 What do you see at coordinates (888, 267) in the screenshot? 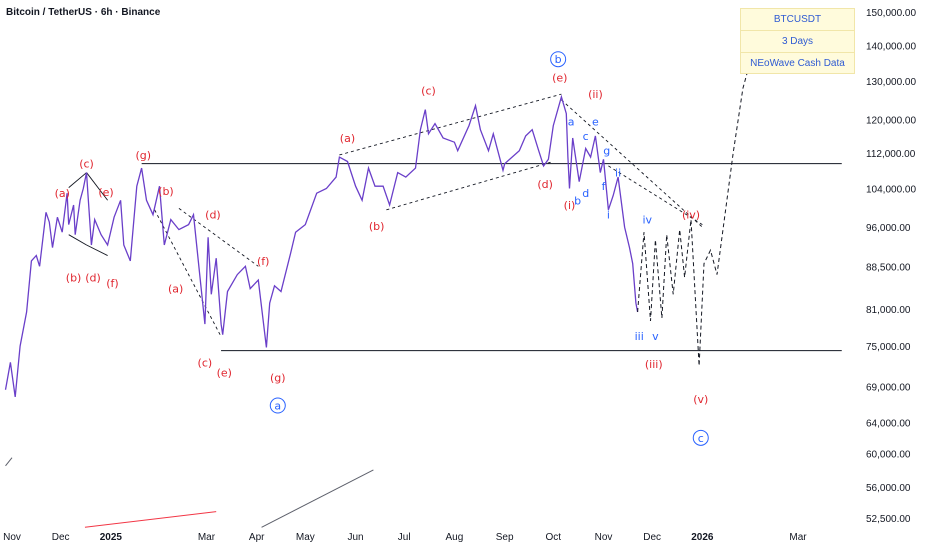
I see `y-tick-label-7: 88,500.00` at bounding box center [888, 267].